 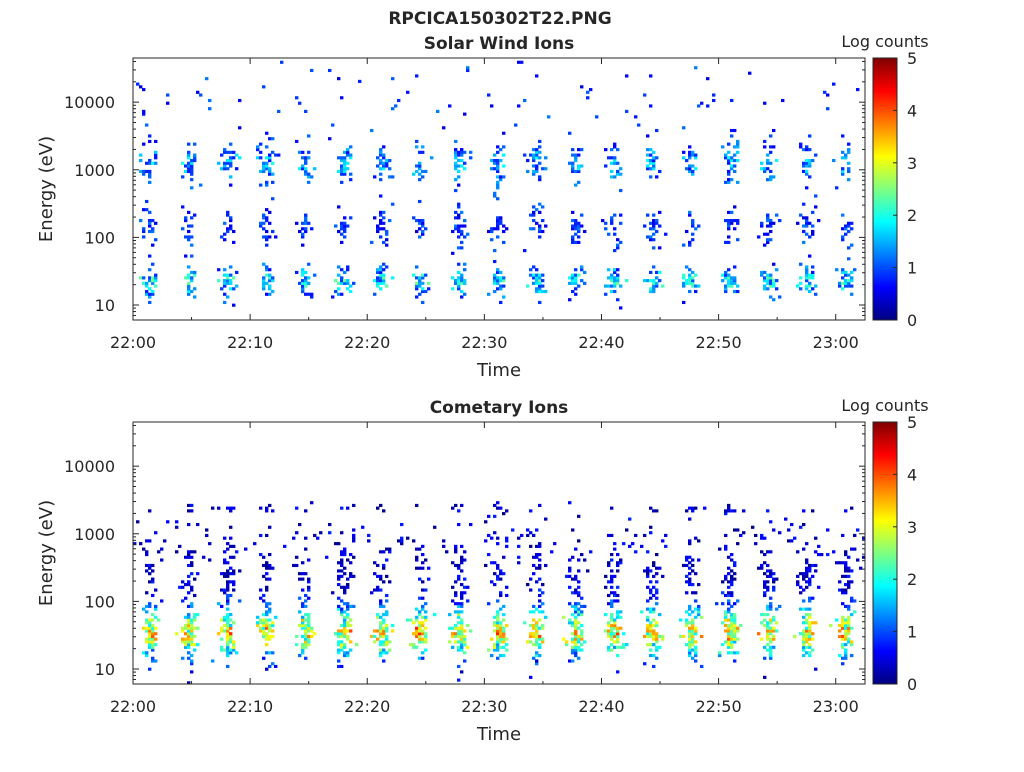 What do you see at coordinates (912, 320) in the screenshot?
I see `colorbar-tick-label: 0` at bounding box center [912, 320].